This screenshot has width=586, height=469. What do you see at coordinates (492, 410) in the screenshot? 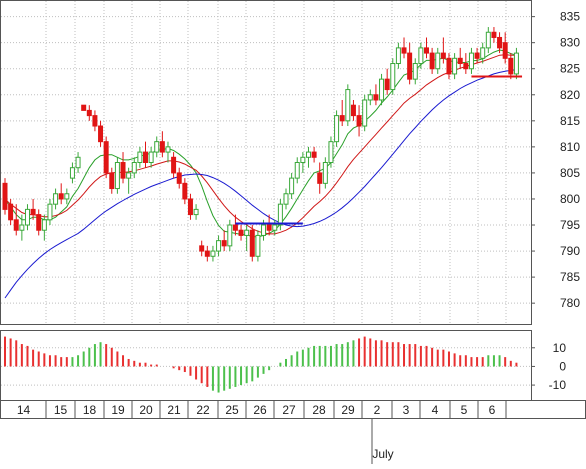
I see `date-label: 6` at bounding box center [492, 410].